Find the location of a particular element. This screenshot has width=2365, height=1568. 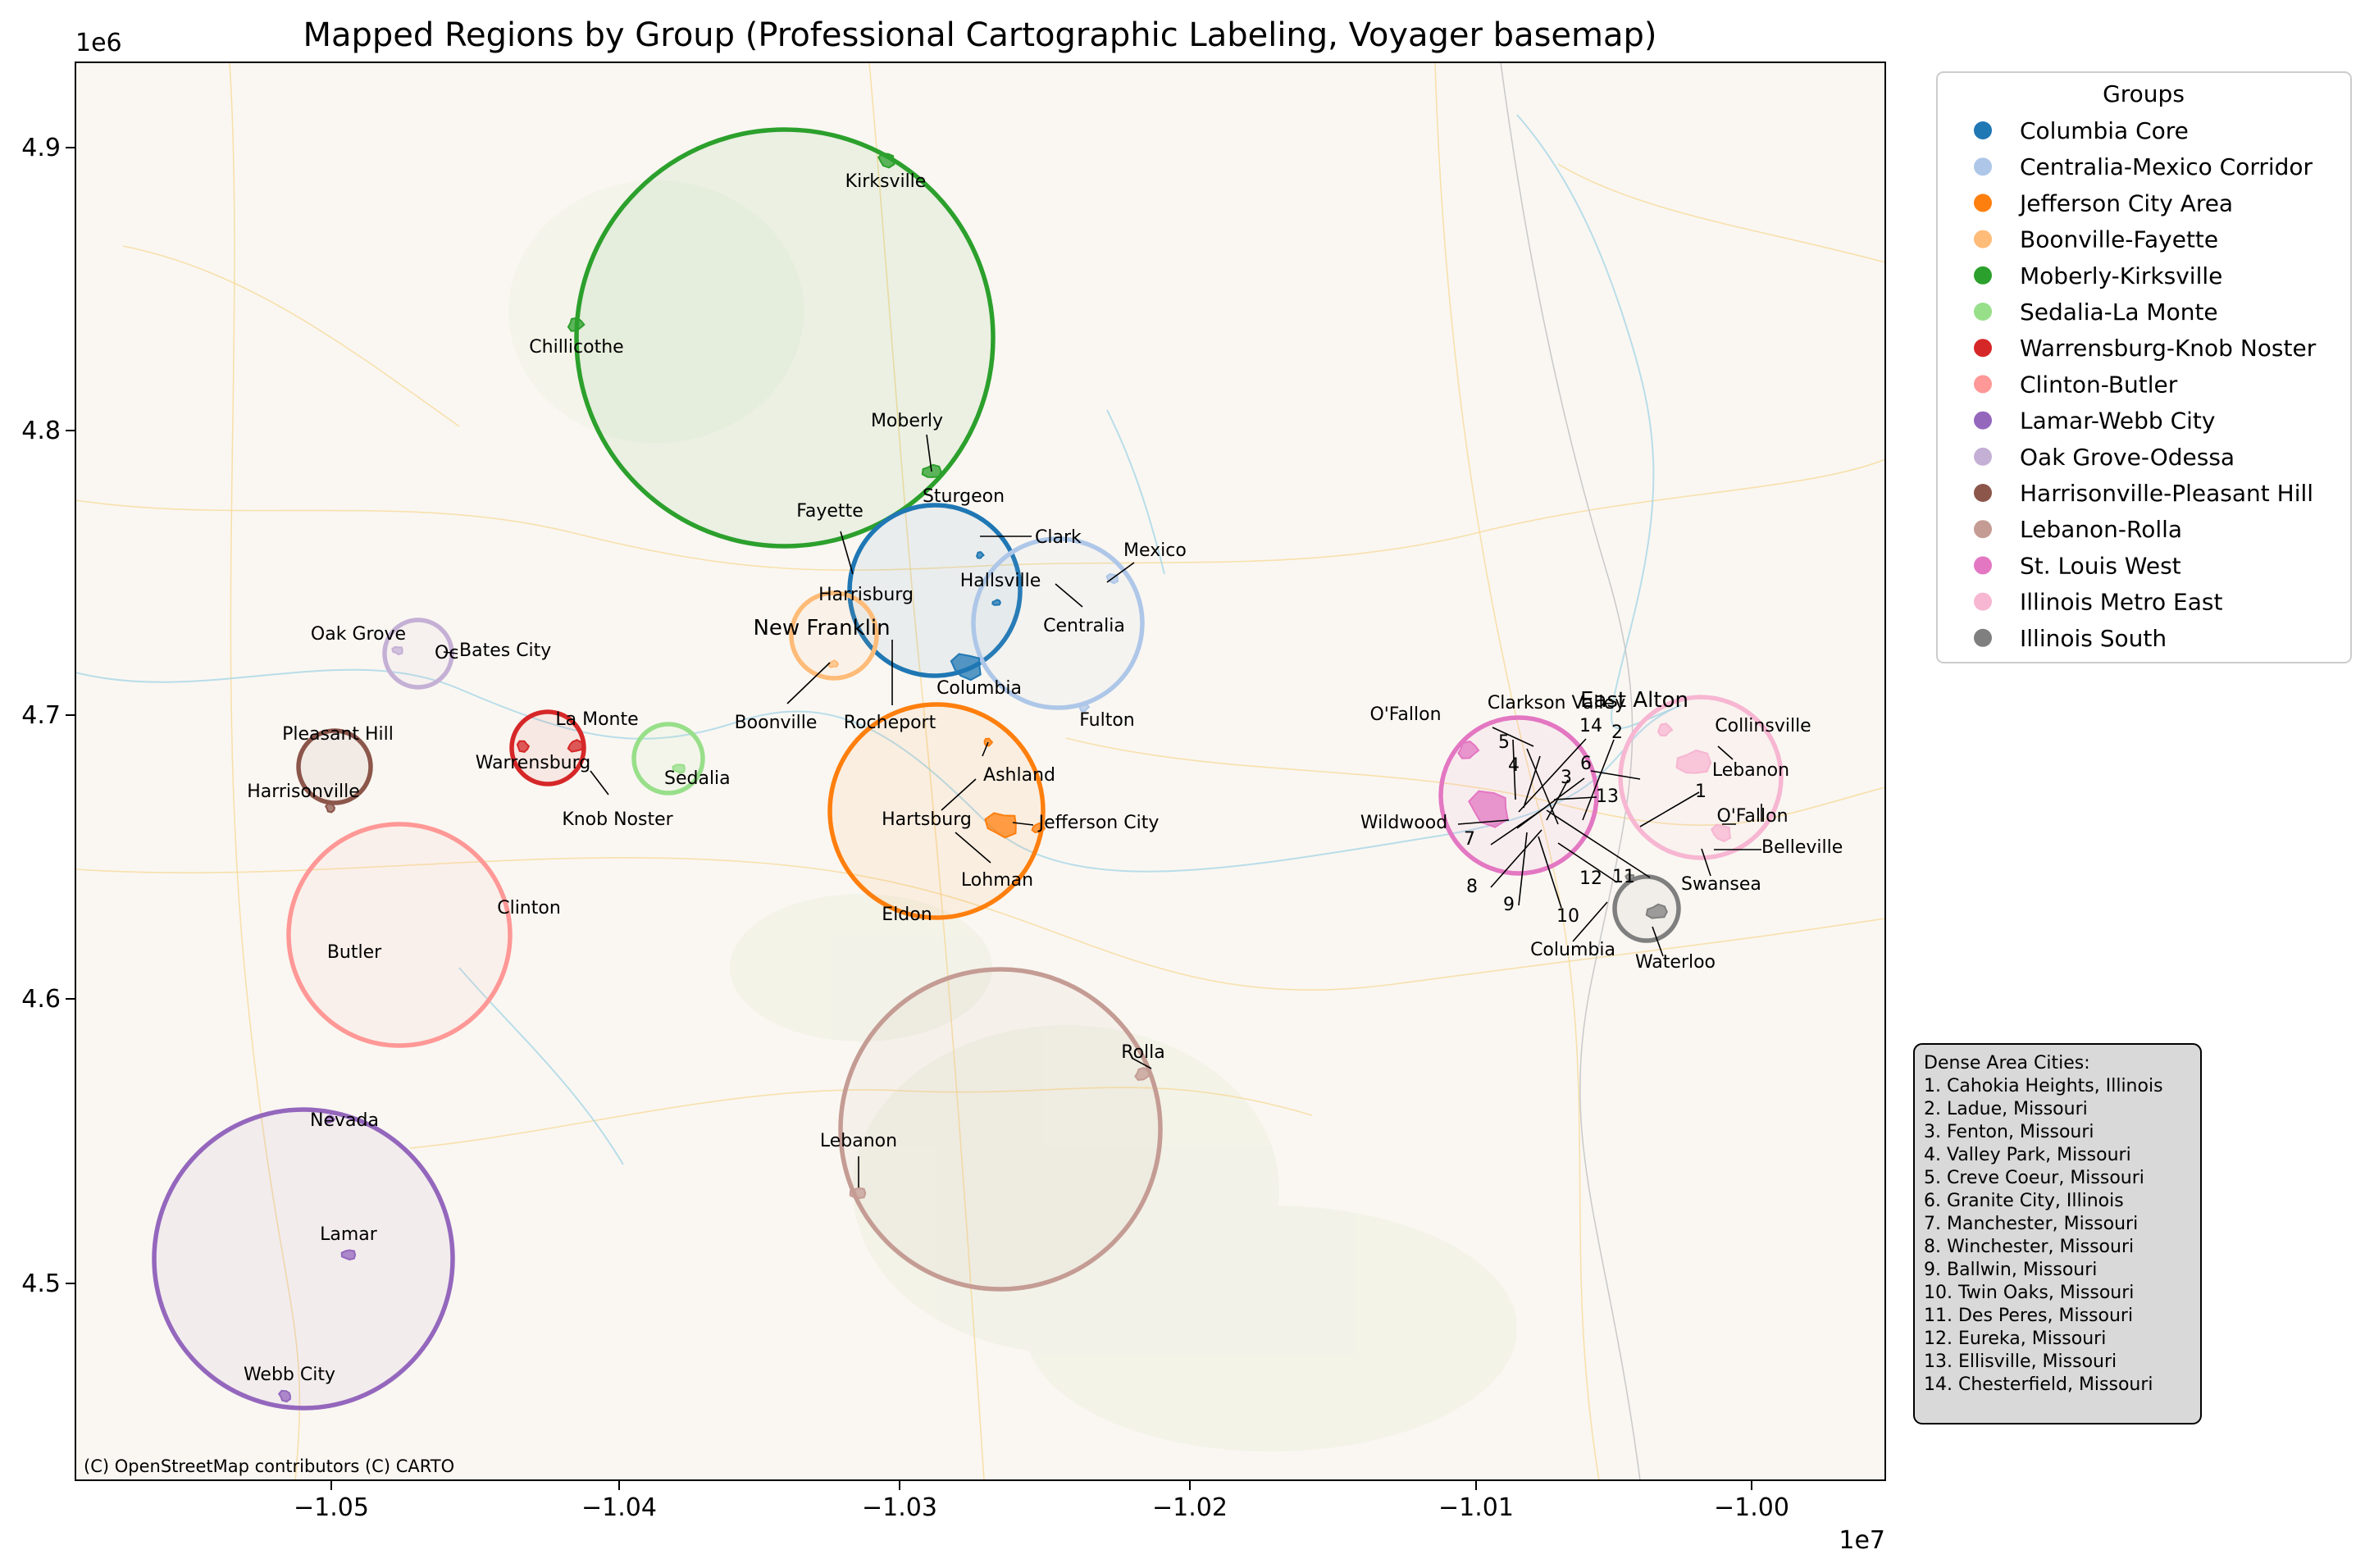

city-label: Clinton is located at coordinates (529, 908).